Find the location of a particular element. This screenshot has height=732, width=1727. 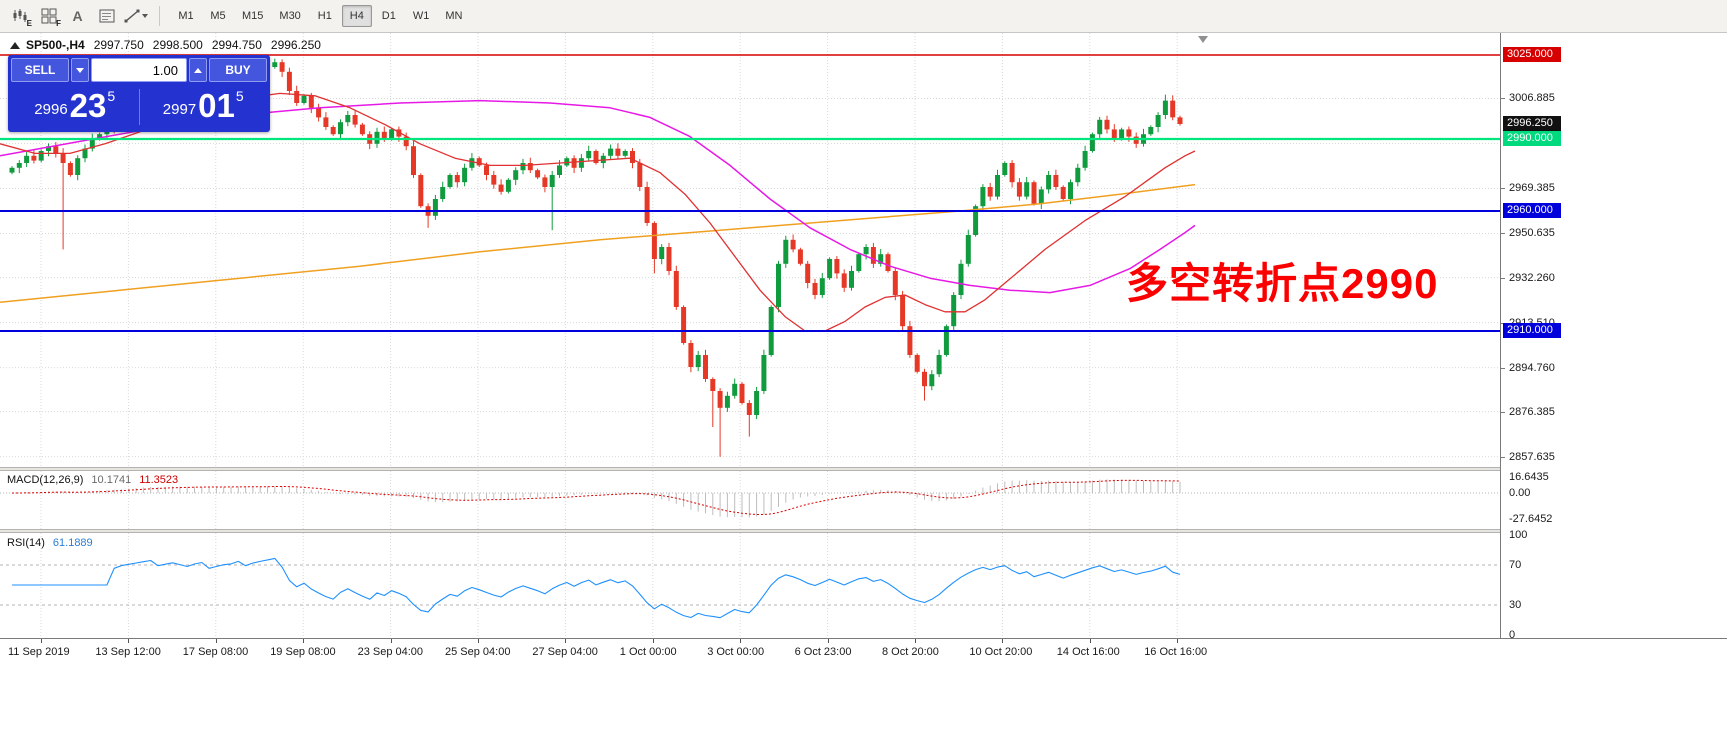

macd-label: MACD(12,26,9) 10.1741 11.3523 is located at coordinates (92, 480).